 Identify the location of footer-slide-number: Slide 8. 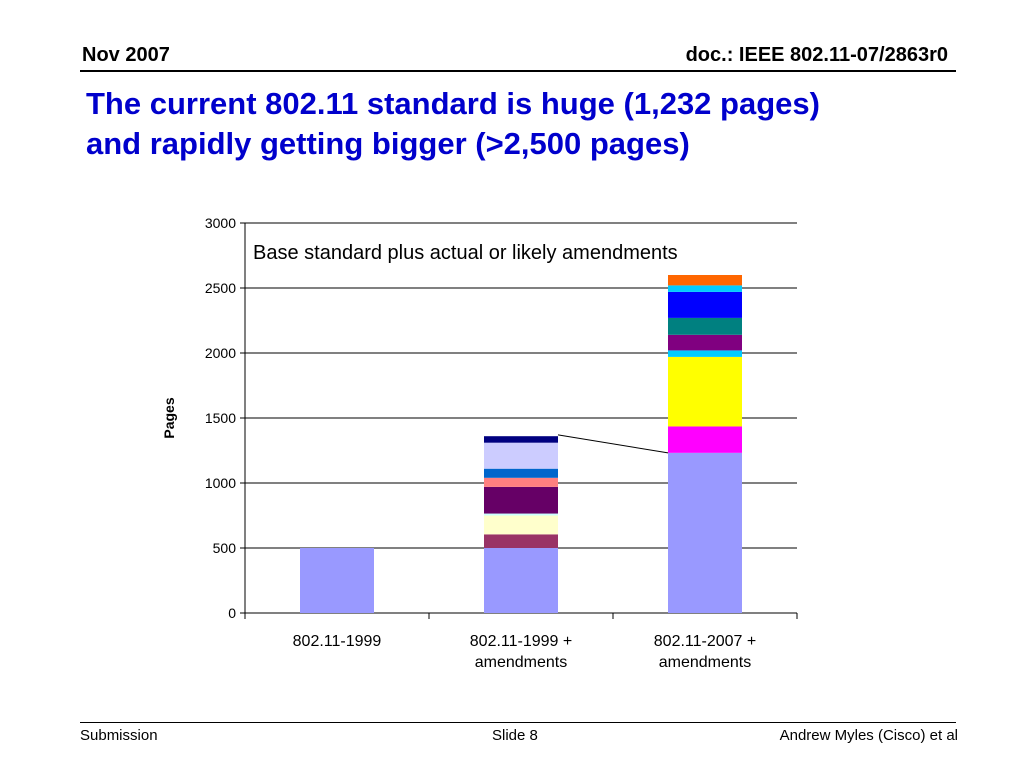
(515, 735).